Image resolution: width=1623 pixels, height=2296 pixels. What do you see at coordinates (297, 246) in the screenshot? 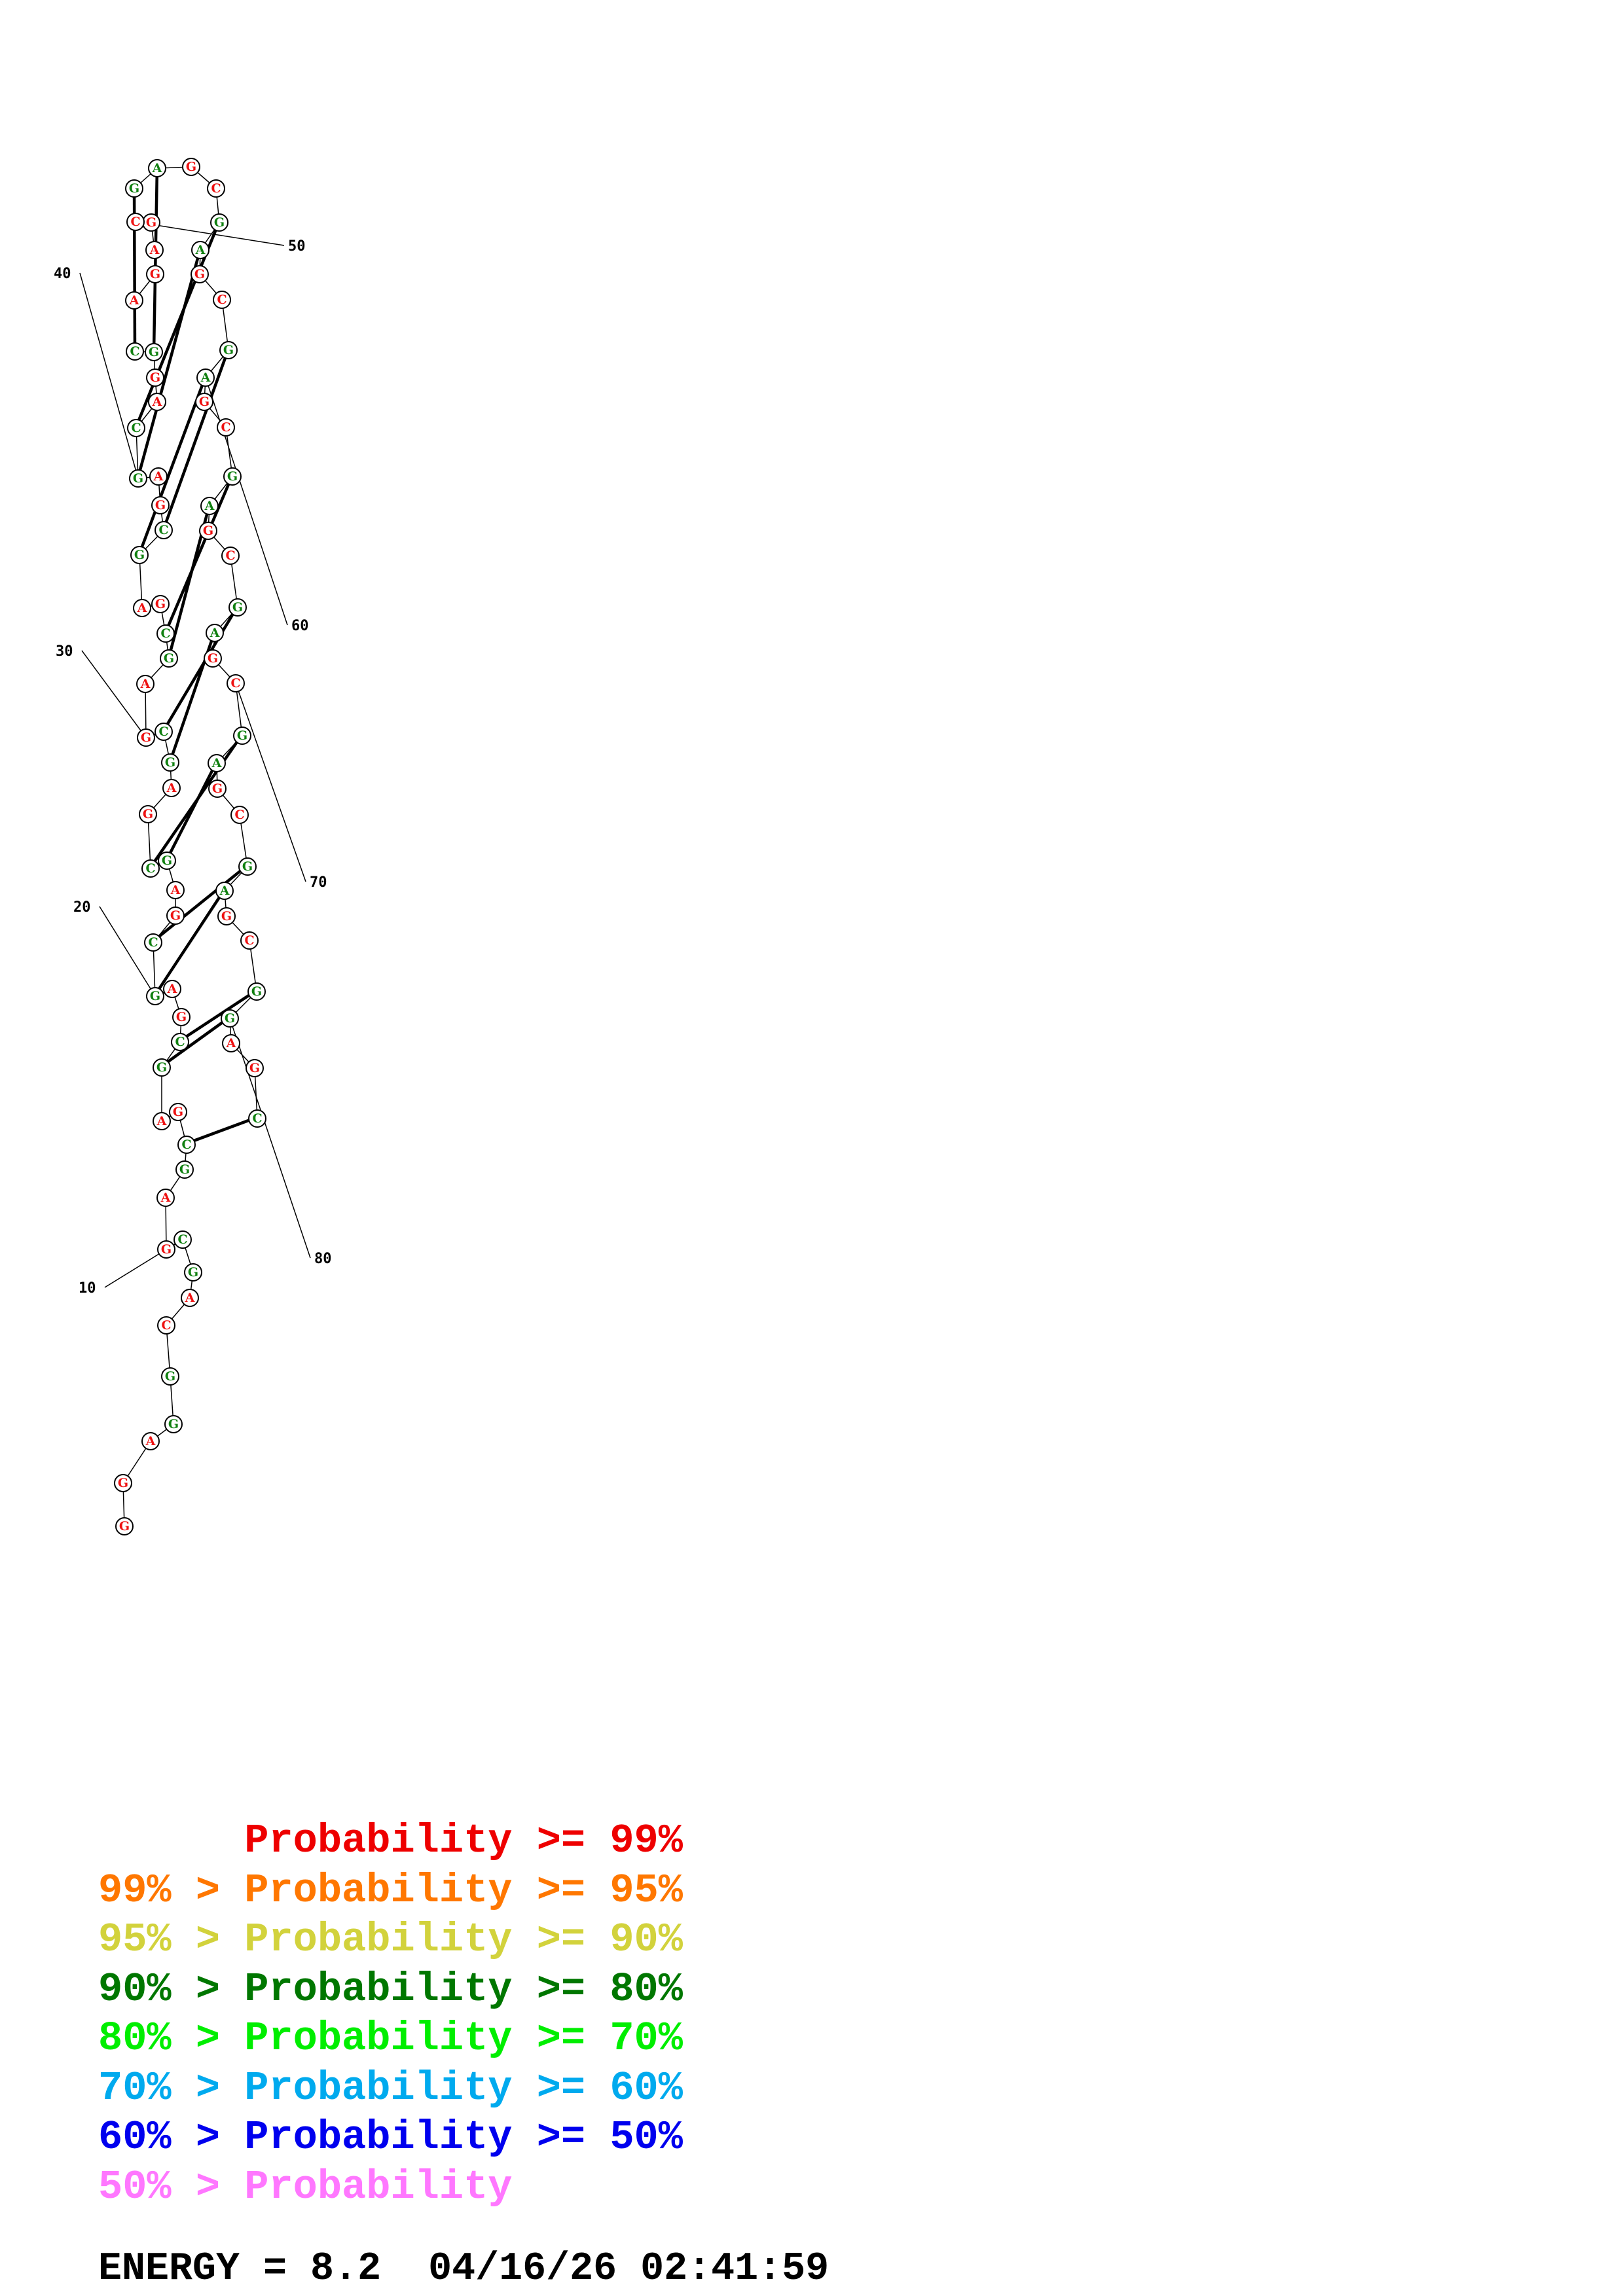
I see `position-tick-label: 50` at bounding box center [297, 246].